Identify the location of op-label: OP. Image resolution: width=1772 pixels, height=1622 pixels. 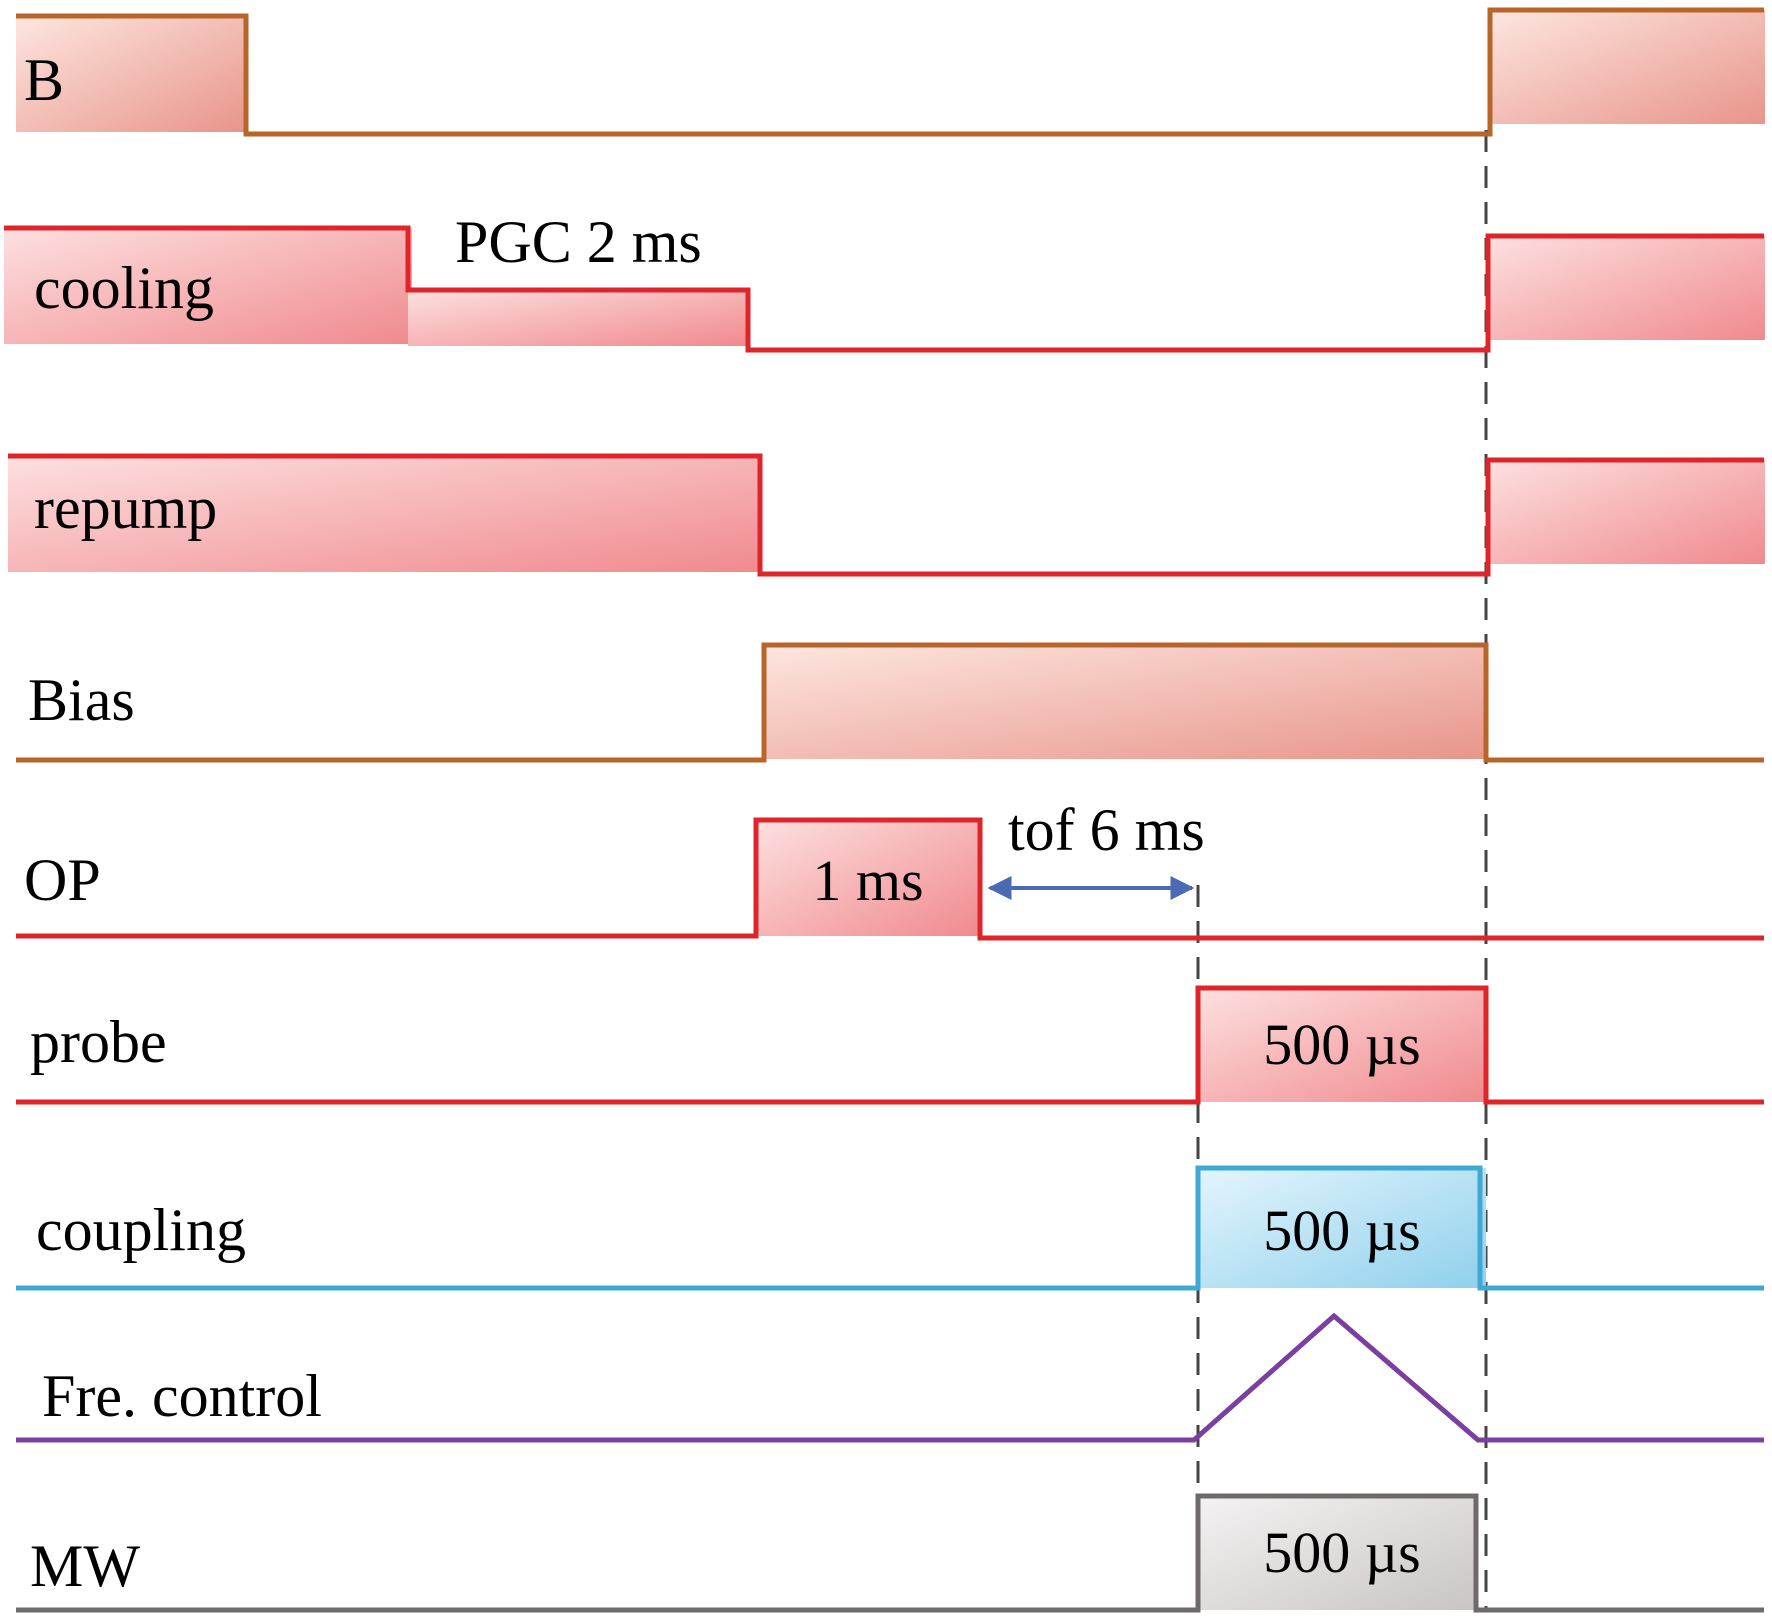
(62, 880).